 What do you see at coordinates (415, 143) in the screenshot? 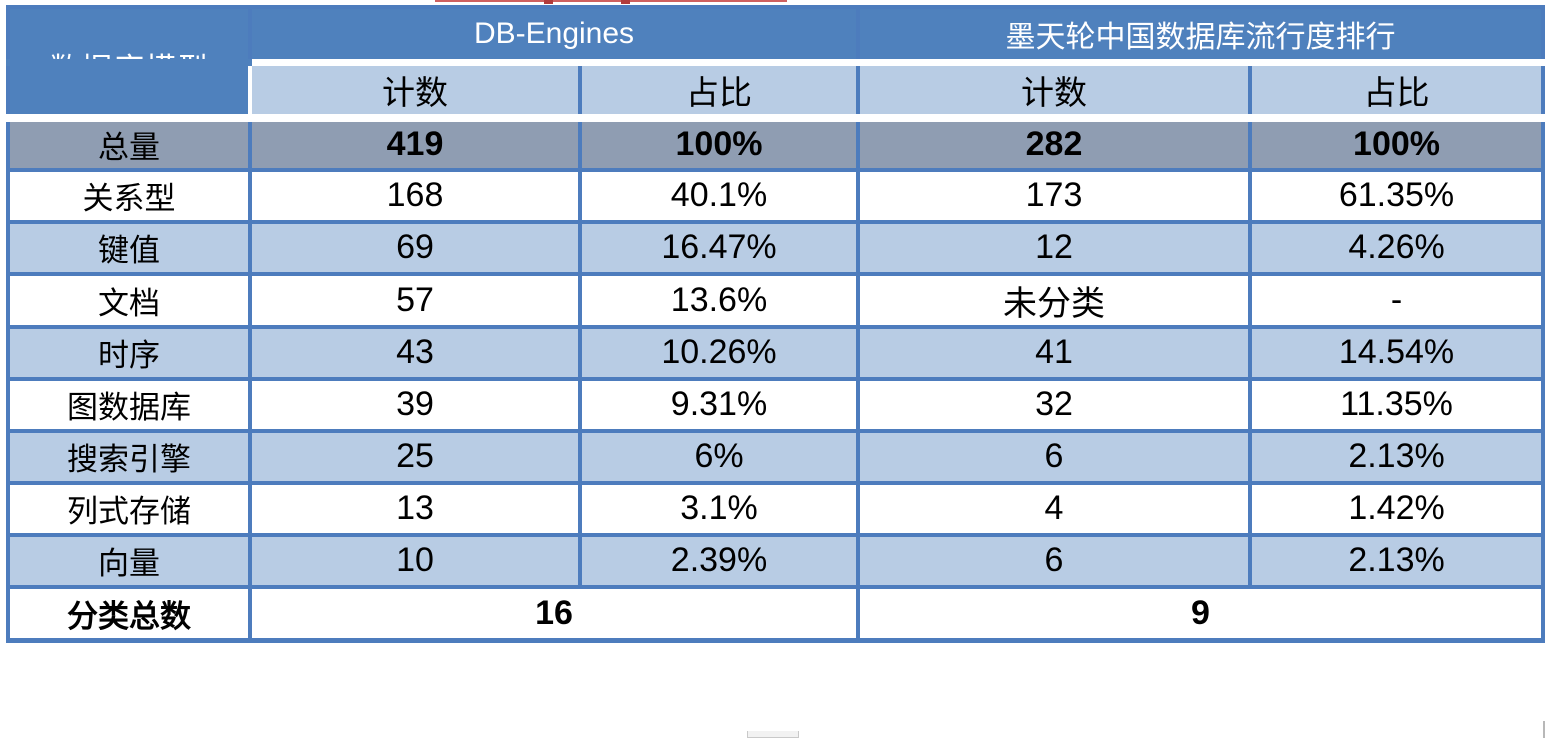
I see `db-engines-count-cell: 419` at bounding box center [415, 143].